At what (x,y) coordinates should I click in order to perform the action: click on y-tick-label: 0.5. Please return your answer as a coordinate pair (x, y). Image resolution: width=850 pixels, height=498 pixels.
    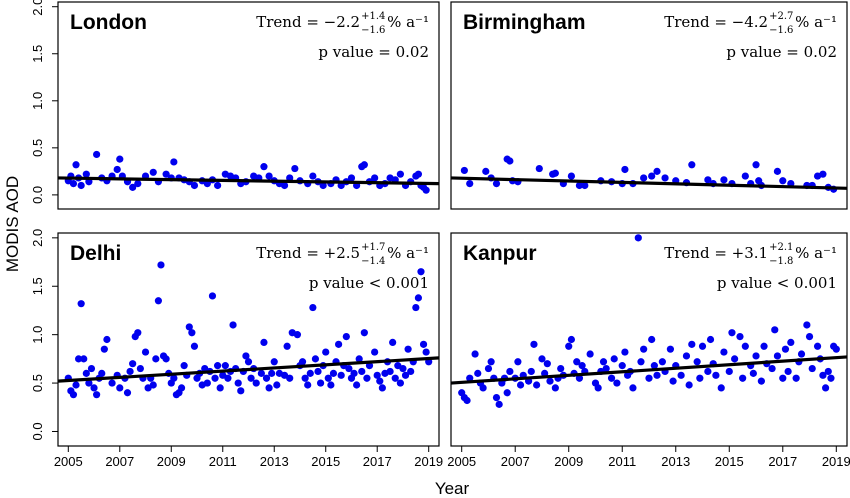
    Looking at the image, I should click on (37, 148).